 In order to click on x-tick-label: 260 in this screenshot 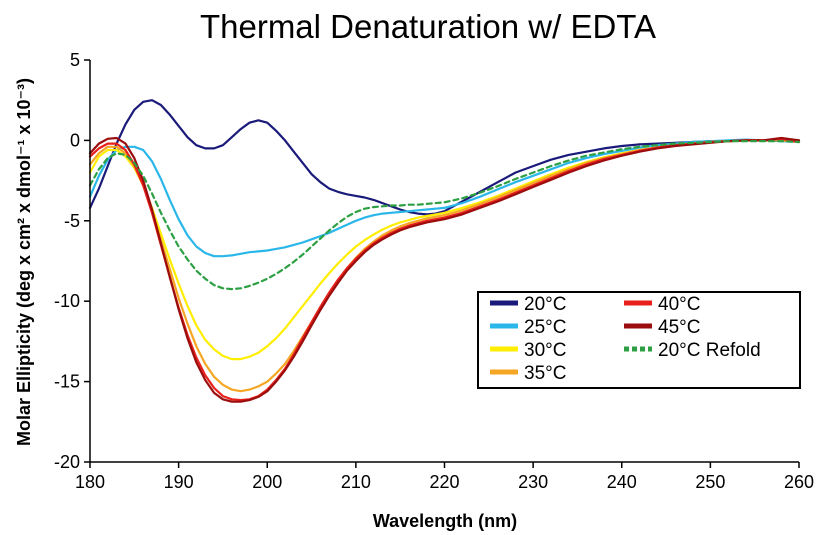, I will do `click(799, 482)`.